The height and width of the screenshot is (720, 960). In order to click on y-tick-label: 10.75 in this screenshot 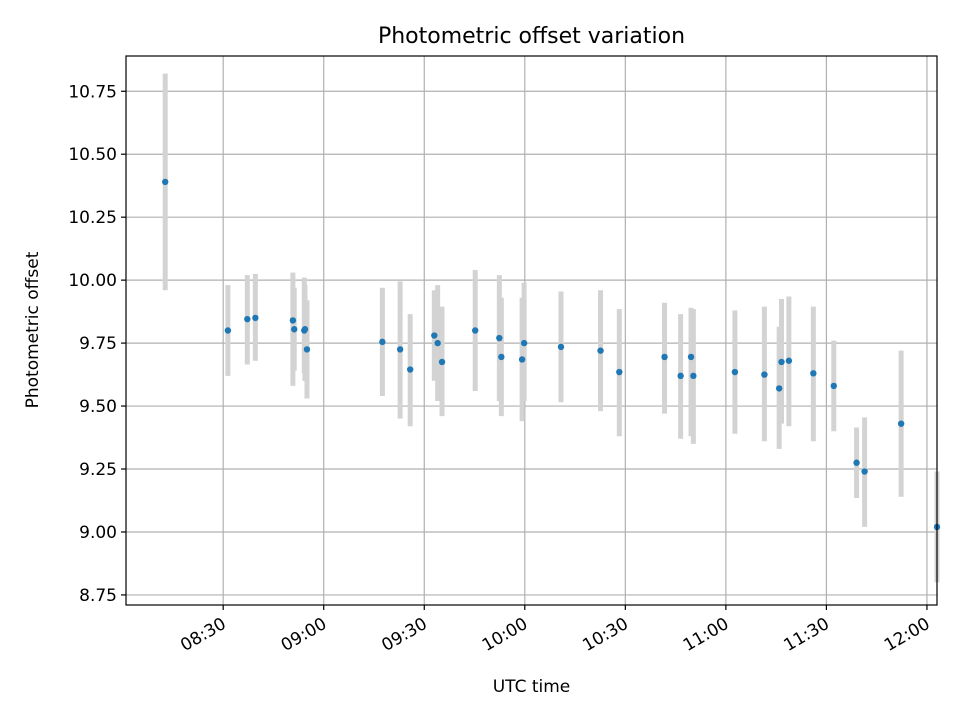, I will do `click(92, 92)`.